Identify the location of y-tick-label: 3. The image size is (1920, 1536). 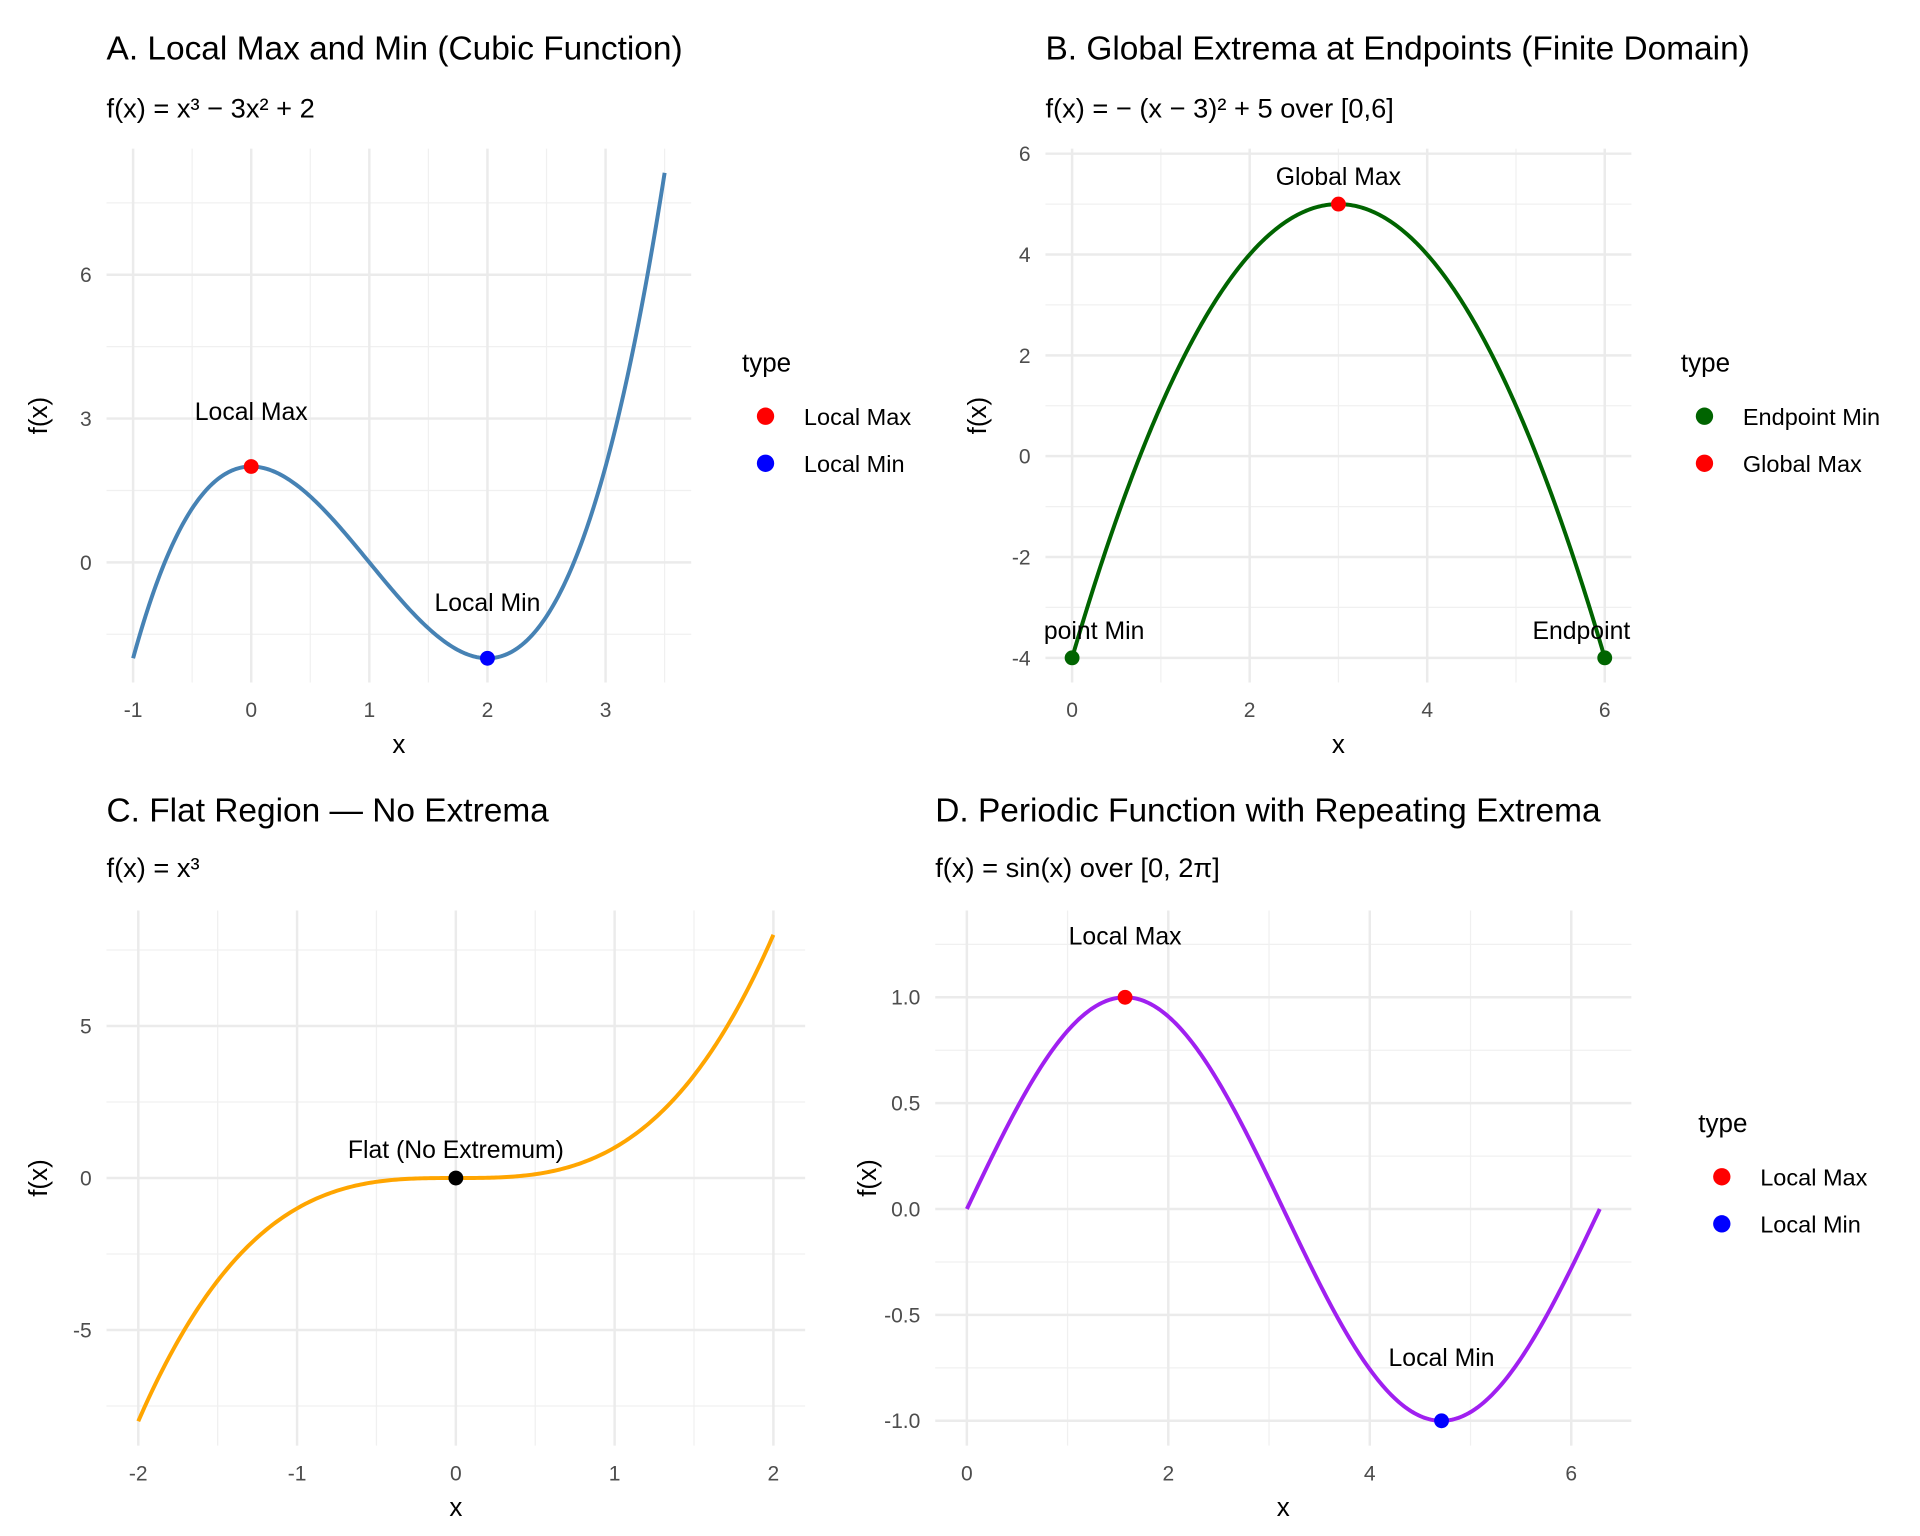
(86, 419).